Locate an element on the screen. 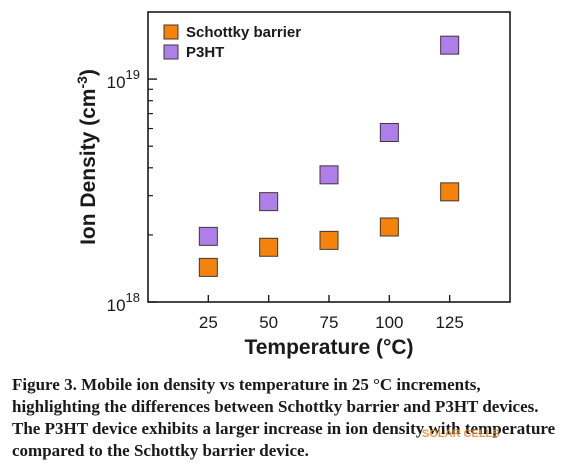  x-tick-label: 50 is located at coordinates (268, 322).